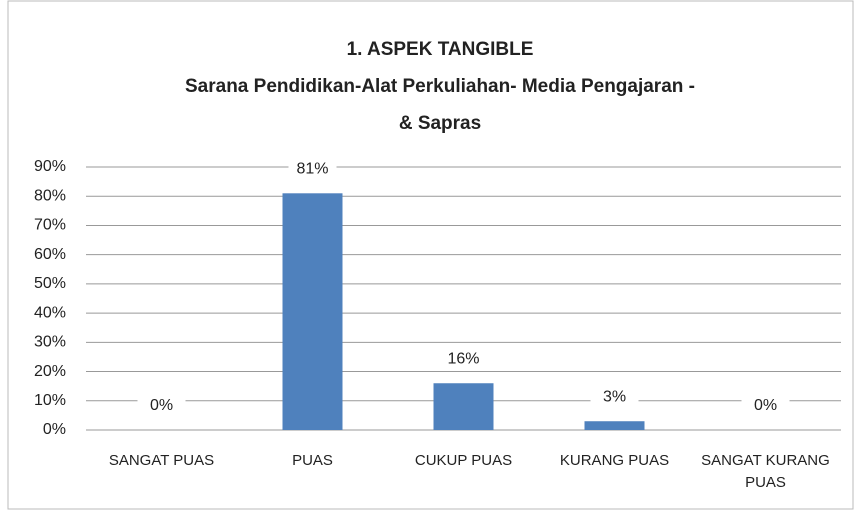  Describe the element at coordinates (50, 225) in the screenshot. I see `y-tick-label: 70%` at that location.